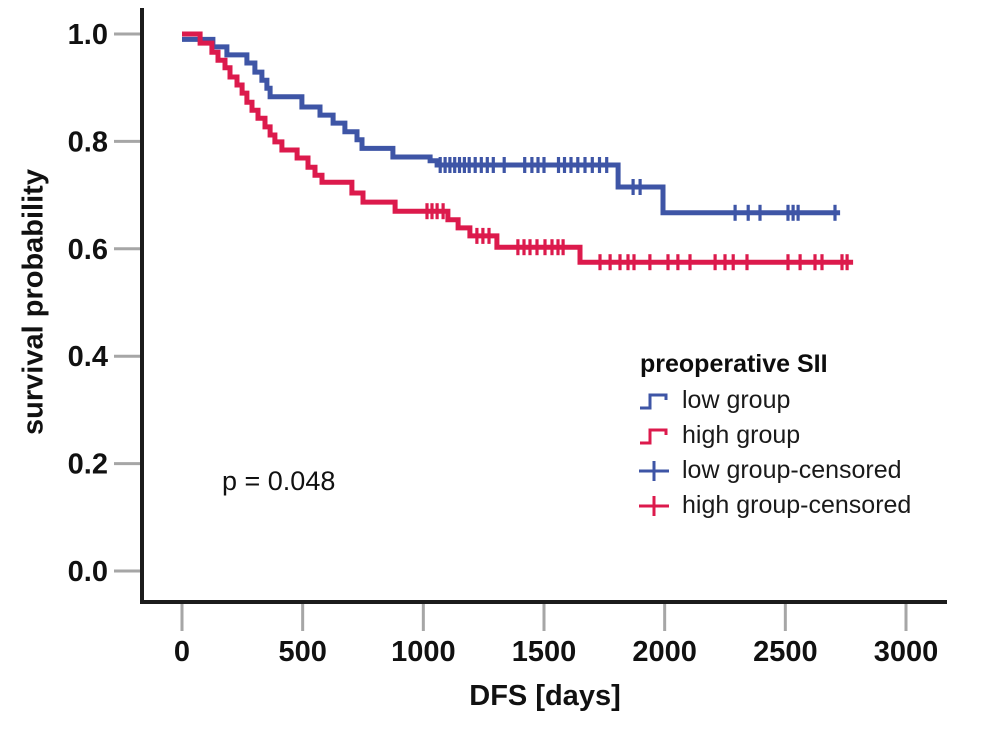 The image size is (992, 731). I want to click on legend-entry-low-group: low group, so click(773, 400).